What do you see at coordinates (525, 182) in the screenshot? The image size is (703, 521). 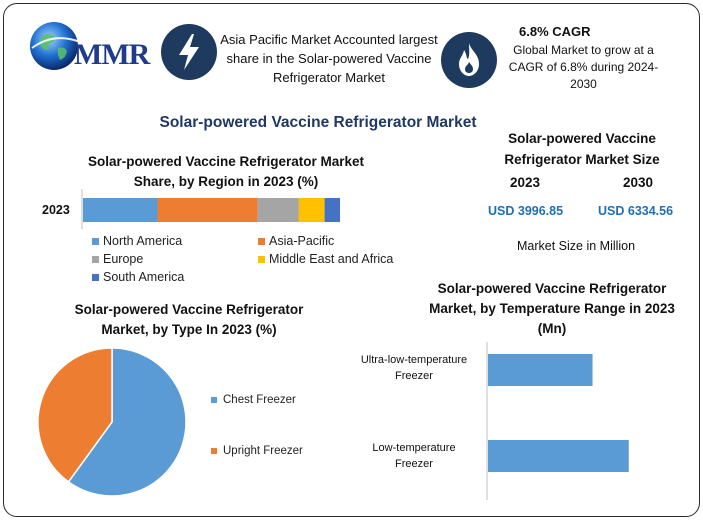 I see `year-2023-label: 2023` at bounding box center [525, 182].